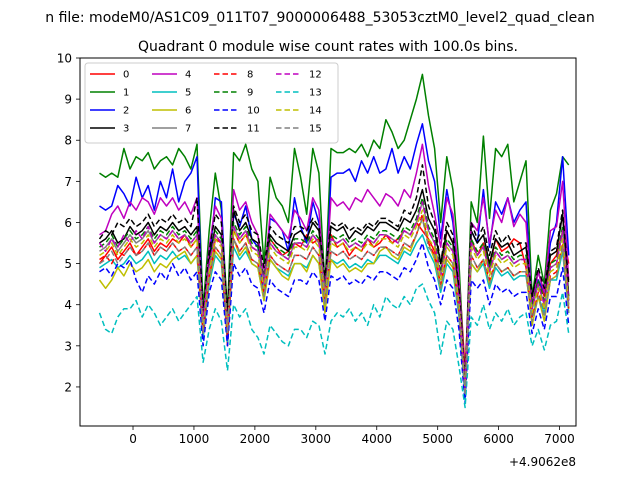 This screenshot has height=480, width=640. Describe the element at coordinates (68, 305) in the screenshot. I see `y-tick-label: 4` at that location.